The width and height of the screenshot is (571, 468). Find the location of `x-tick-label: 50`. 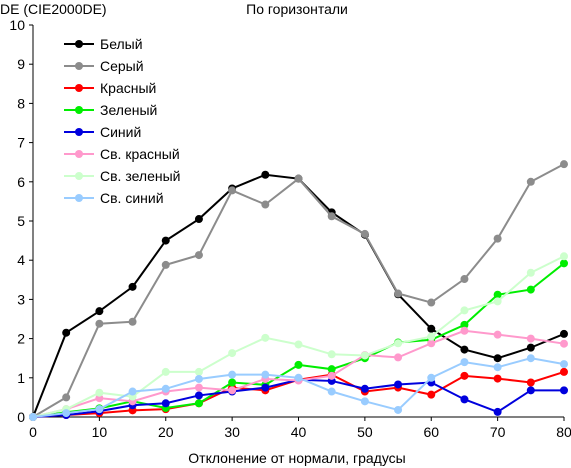

x-tick-label: 50 is located at coordinates (365, 432).